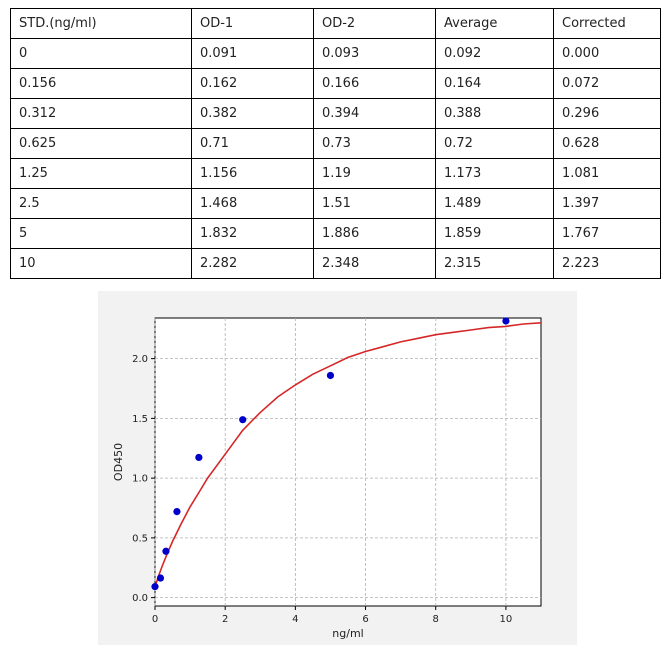 Image resolution: width=669 pixels, height=649 pixels. What do you see at coordinates (494, 233) in the screenshot?
I see `table-cell: 1.859` at bounding box center [494, 233].